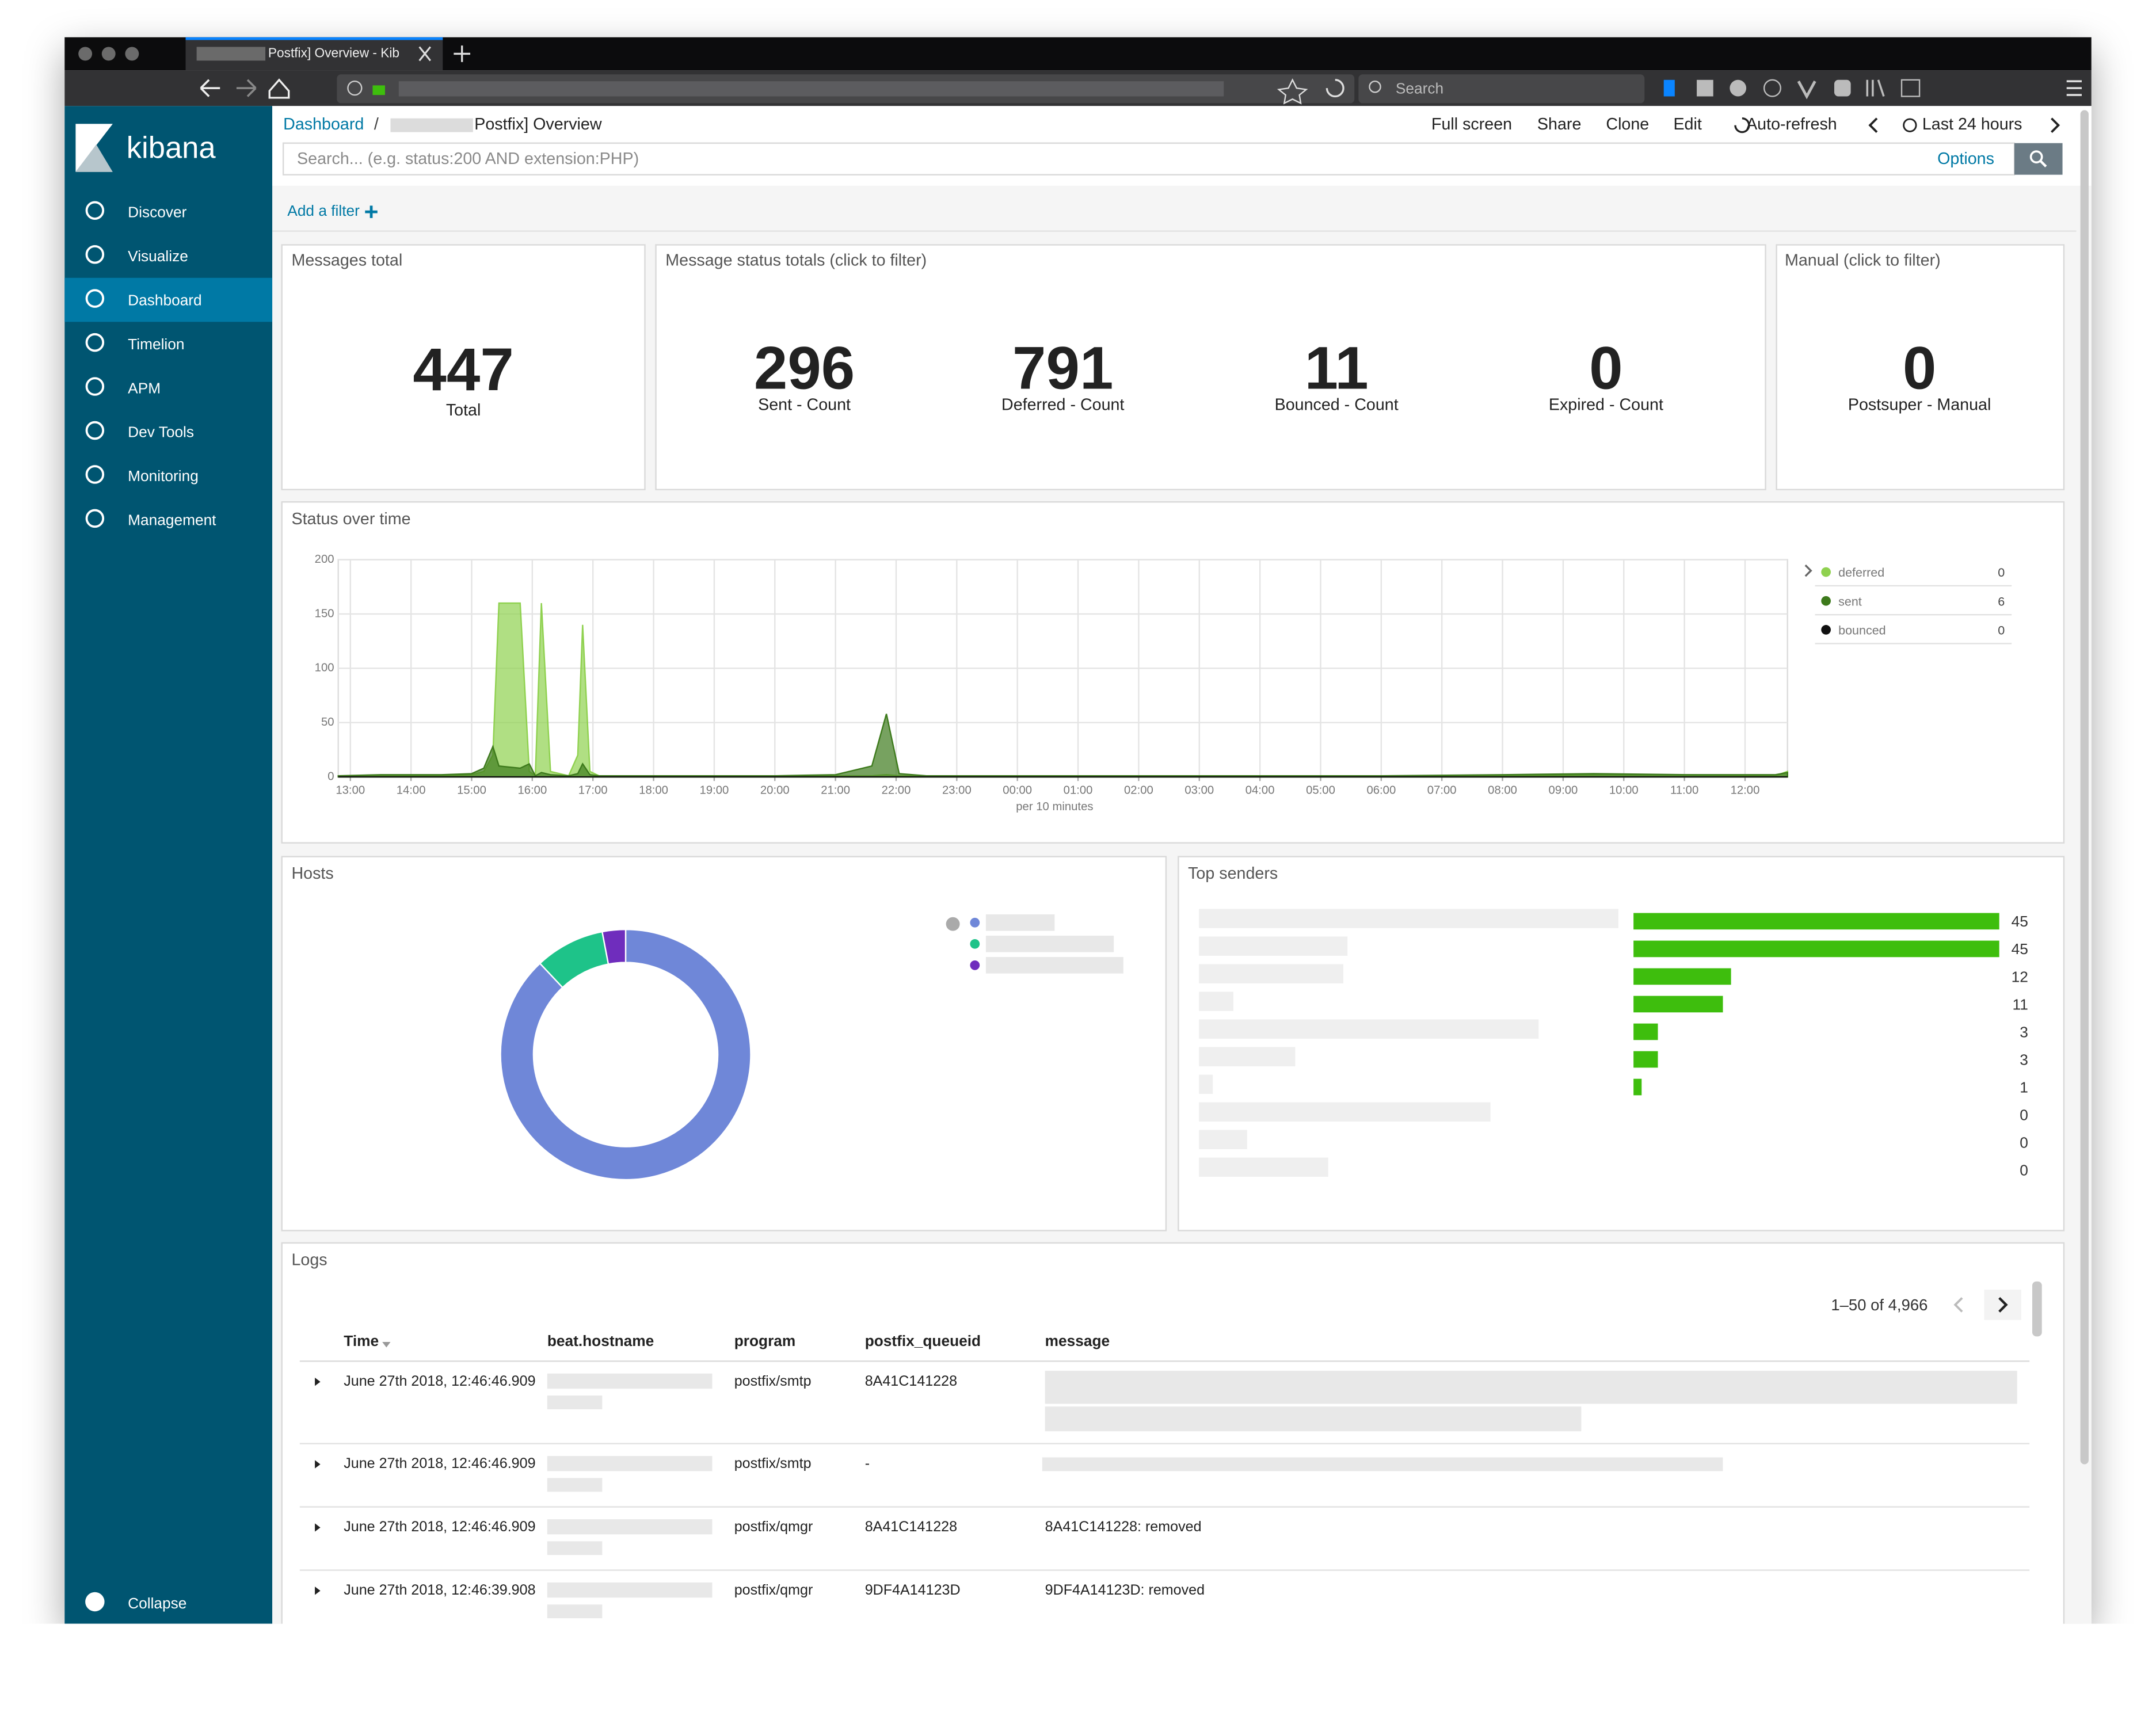  Describe the element at coordinates (1965, 159) in the screenshot. I see `options-link: Options` at that location.